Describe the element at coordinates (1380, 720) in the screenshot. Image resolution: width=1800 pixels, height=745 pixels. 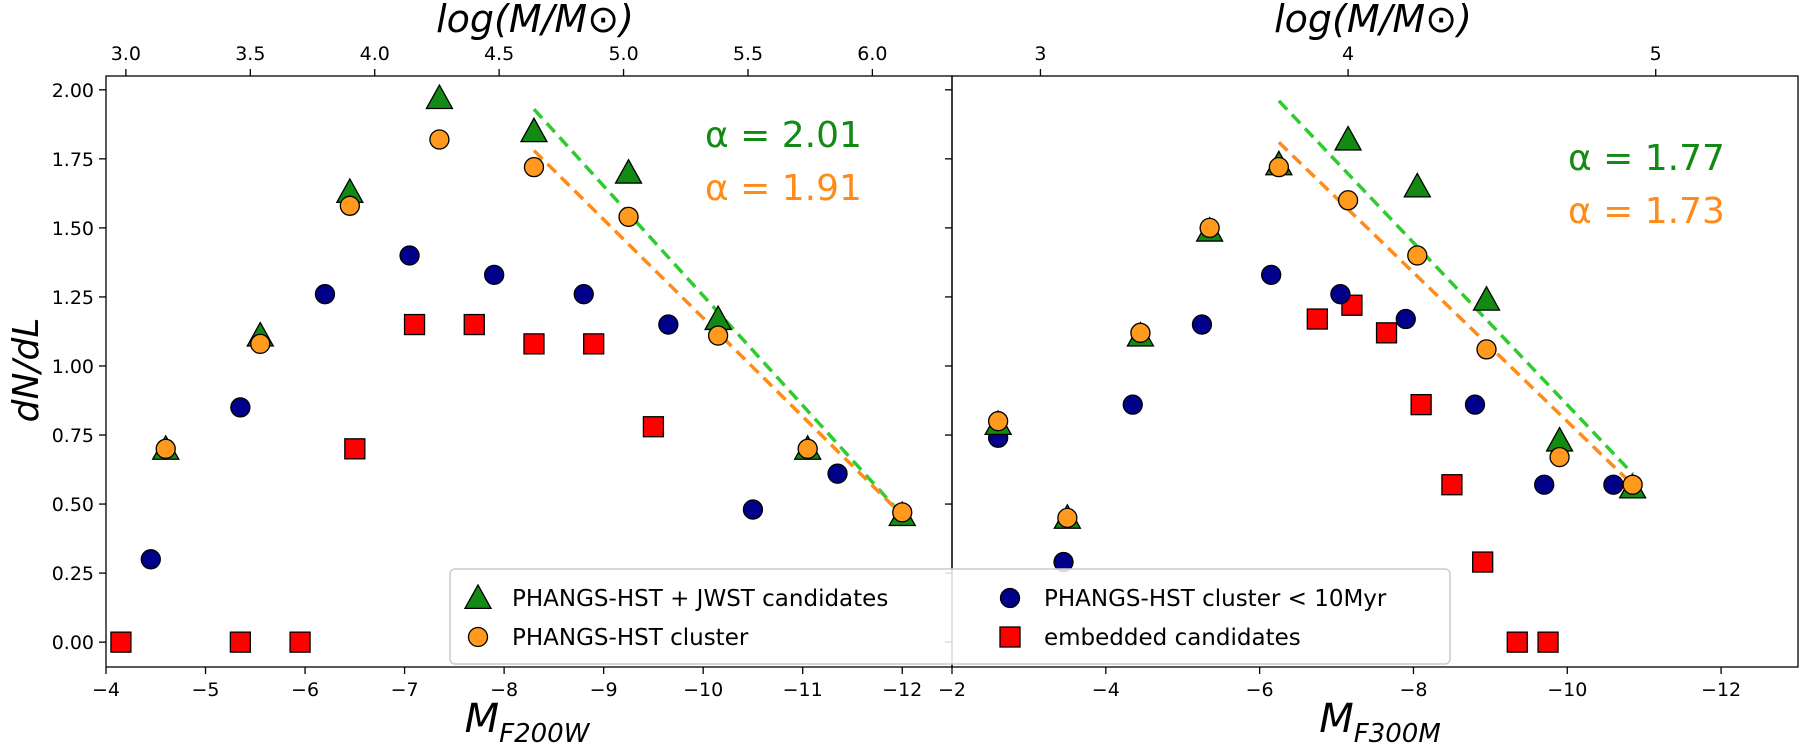
I see `right-x-axis-label: MF300M` at that location.